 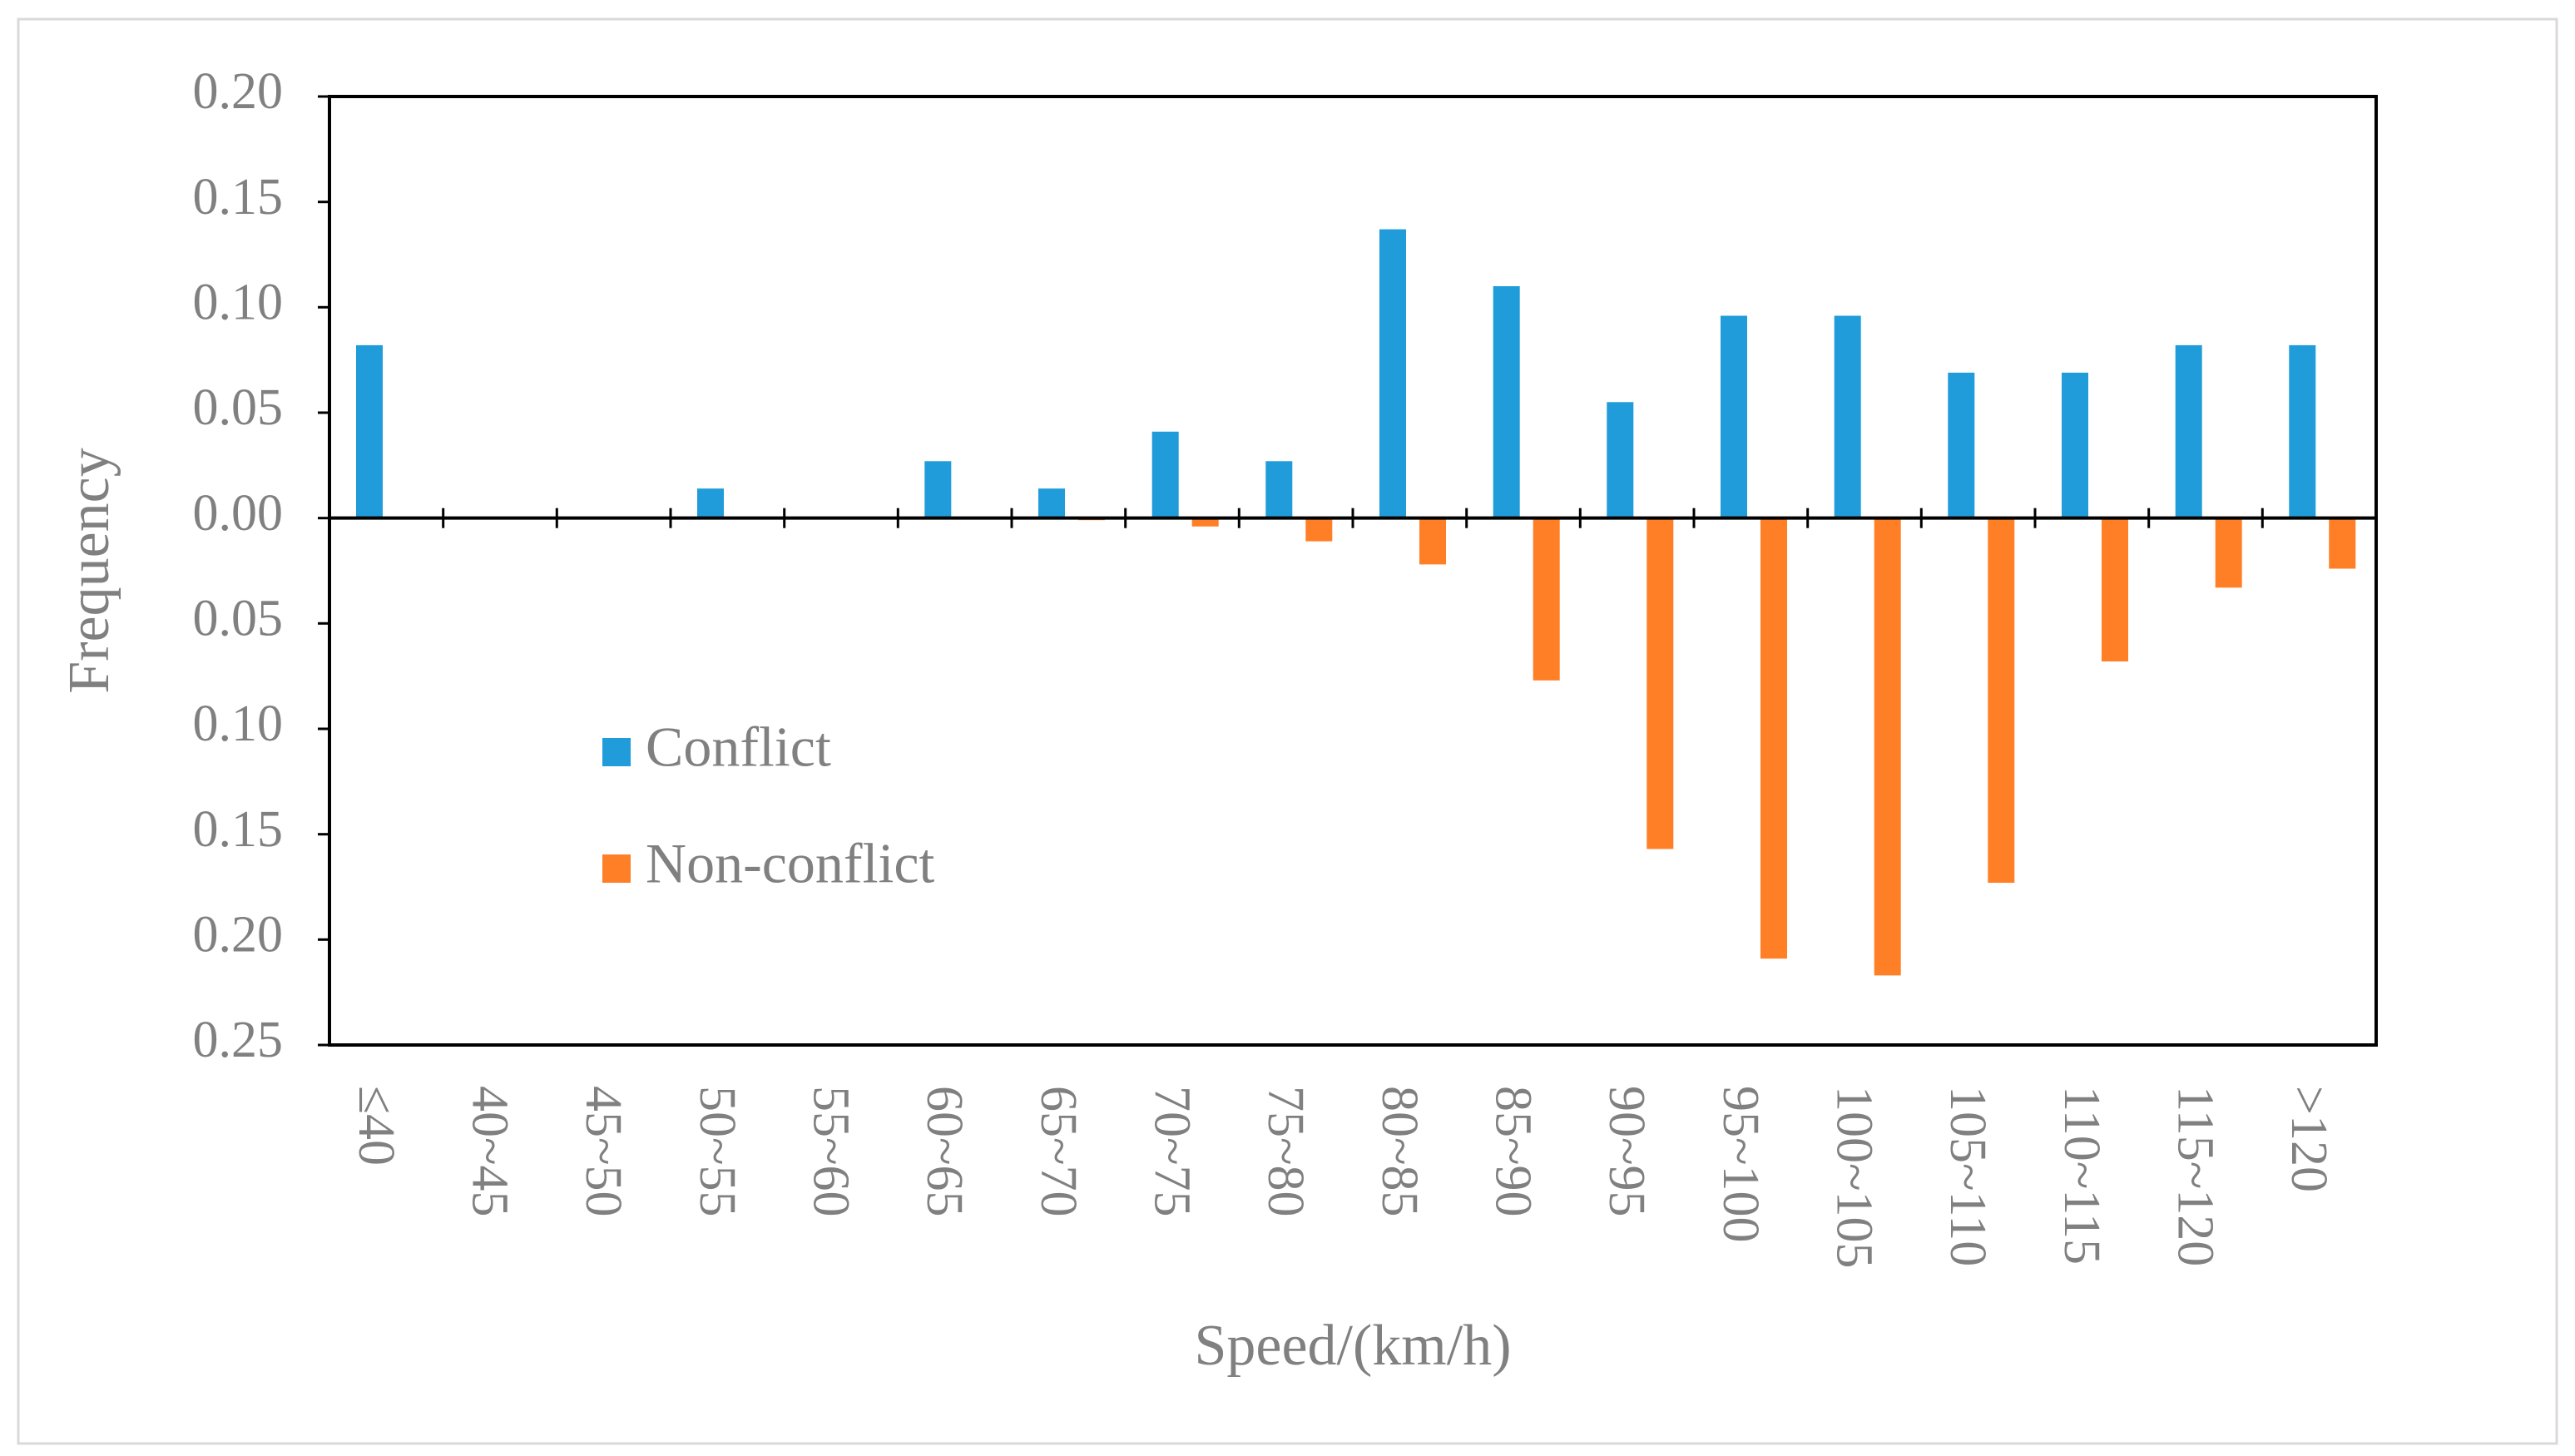 I want to click on legend-swatch-conflict, so click(x=616, y=752).